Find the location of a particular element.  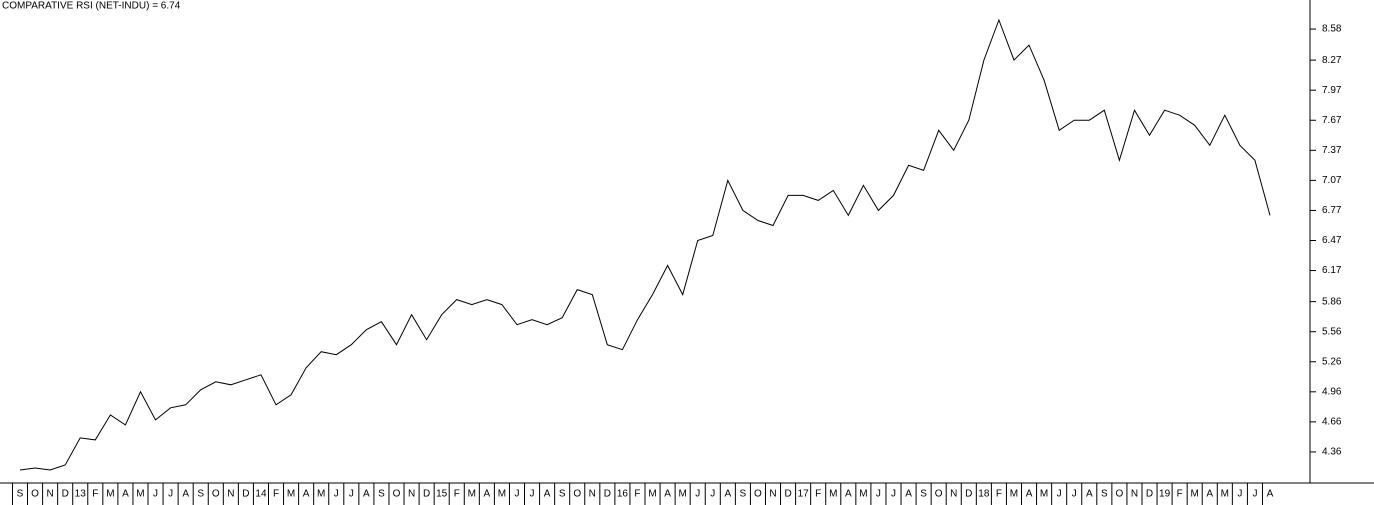

y-tick-label: 6.17 is located at coordinates (1332, 270).